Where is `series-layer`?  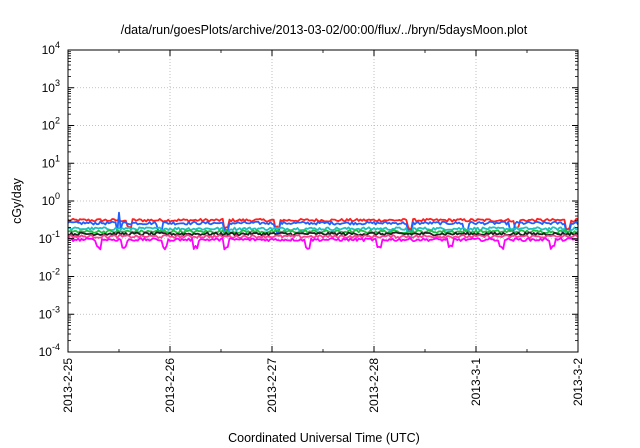
series-layer is located at coordinates (323, 231).